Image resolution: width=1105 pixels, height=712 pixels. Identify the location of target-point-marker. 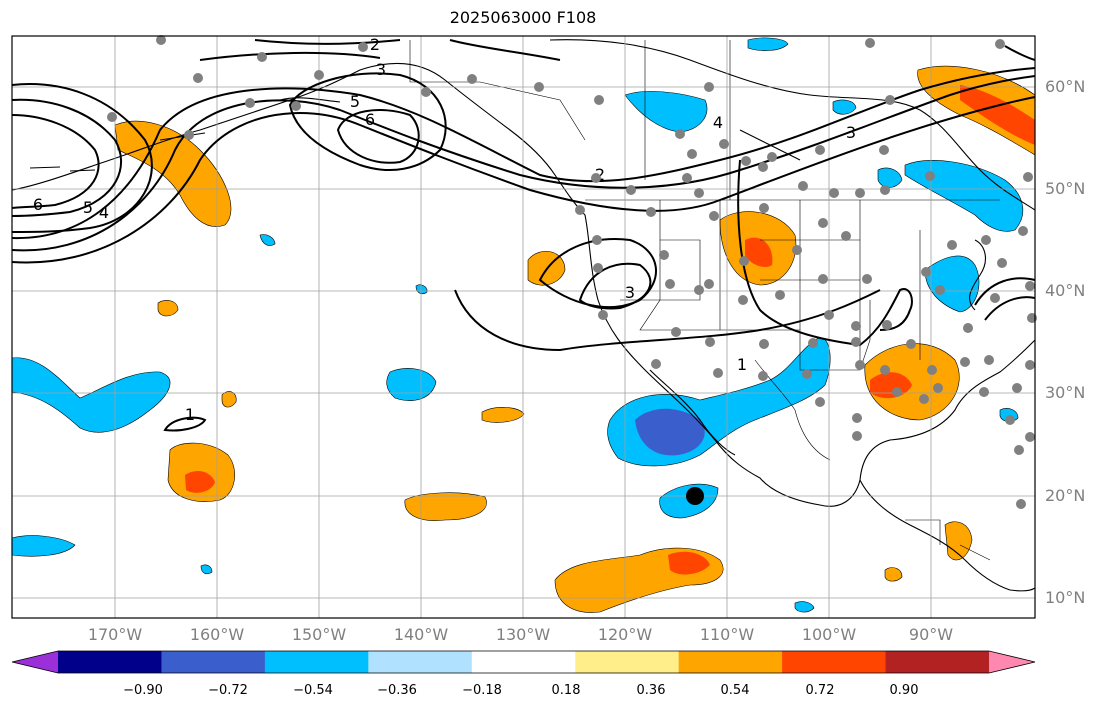
(695, 496).